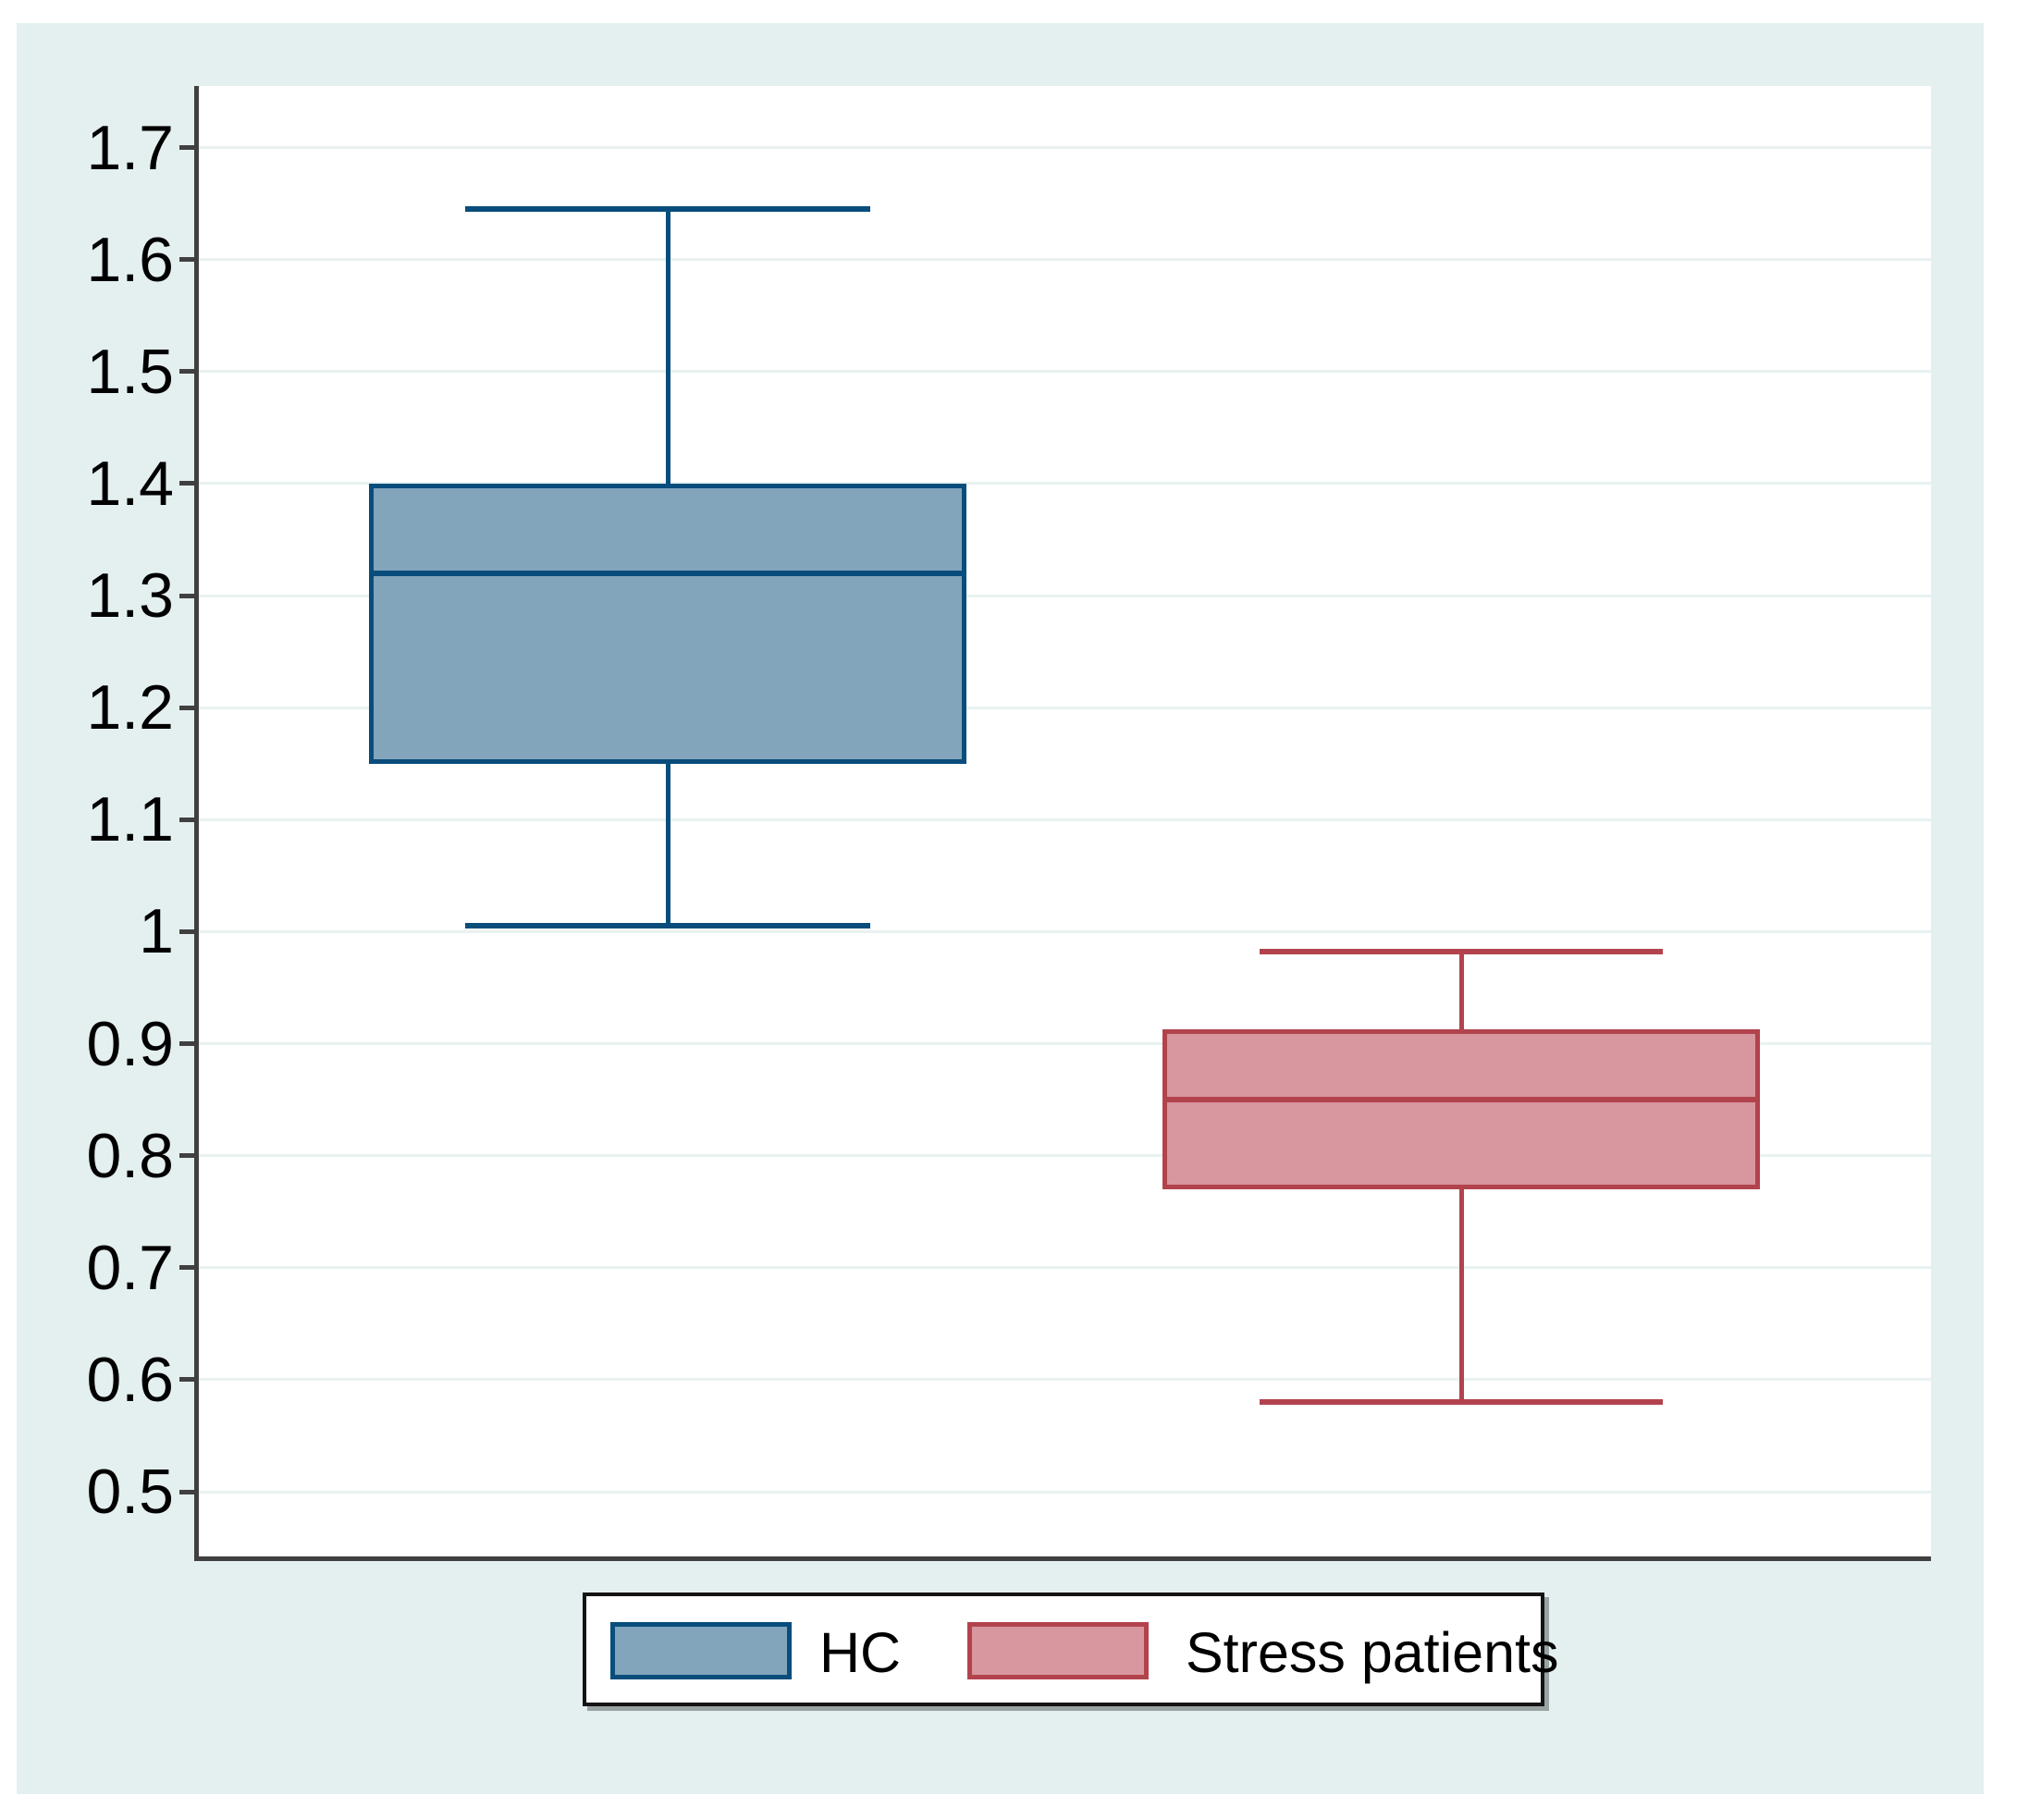 This screenshot has width=2017, height=1820. Describe the element at coordinates (130, 259) in the screenshot. I see `y-axis-tick-label: 1.6` at that location.